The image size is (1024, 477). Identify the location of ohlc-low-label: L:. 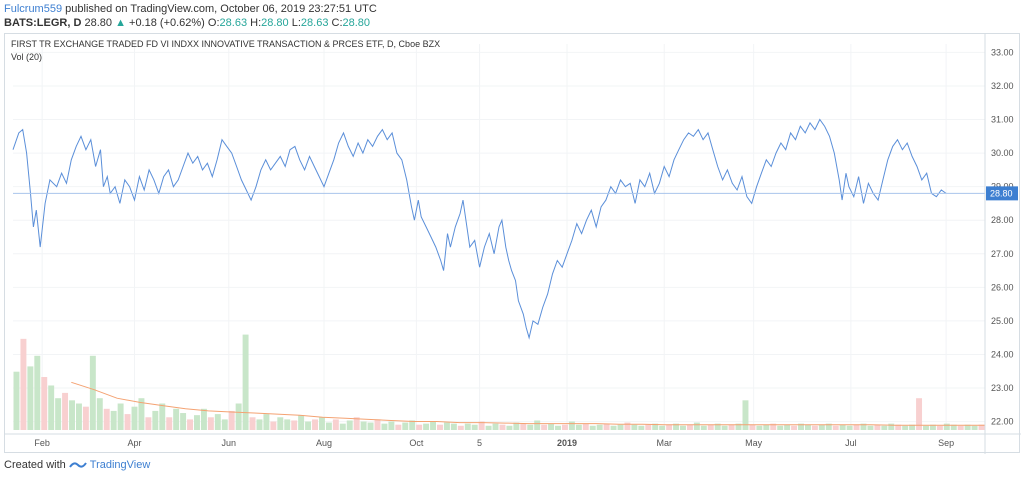
(296, 23).